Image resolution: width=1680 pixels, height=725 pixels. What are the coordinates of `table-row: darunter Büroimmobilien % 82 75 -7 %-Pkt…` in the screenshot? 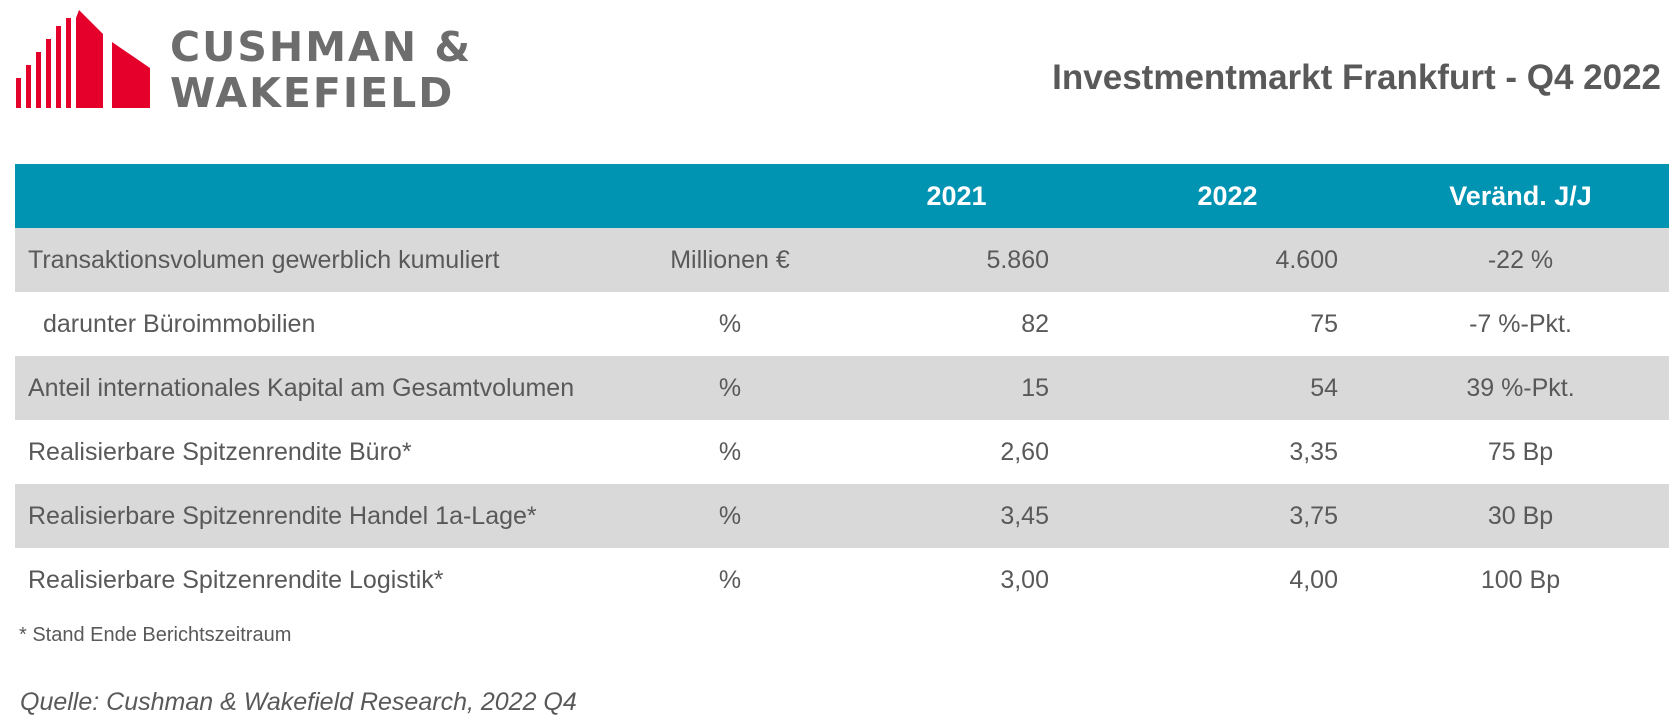 It's located at (842, 324).